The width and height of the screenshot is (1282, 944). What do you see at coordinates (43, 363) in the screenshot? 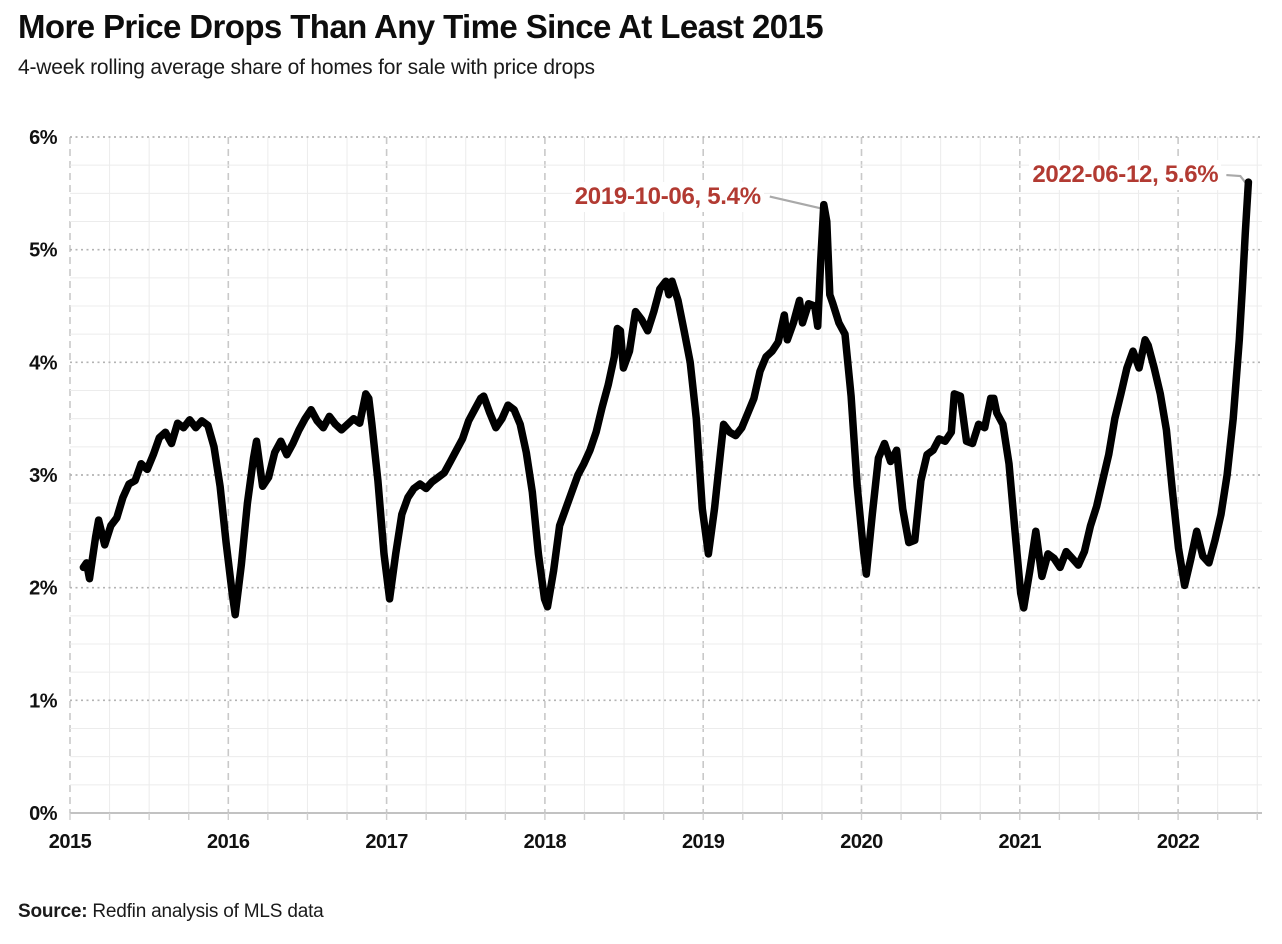
I see `y-tick-label: 4%` at bounding box center [43, 363].